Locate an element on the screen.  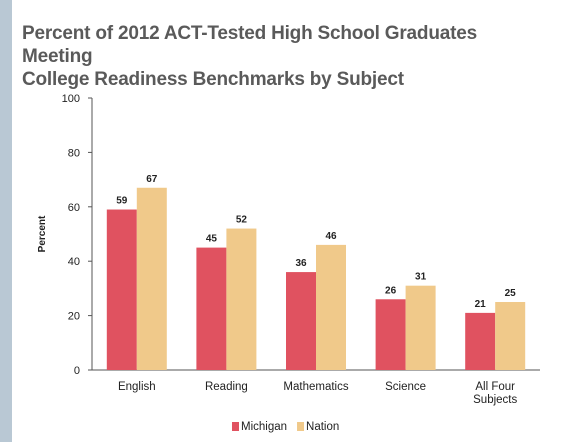
data-label-michigan: 26 is located at coordinates (391, 290).